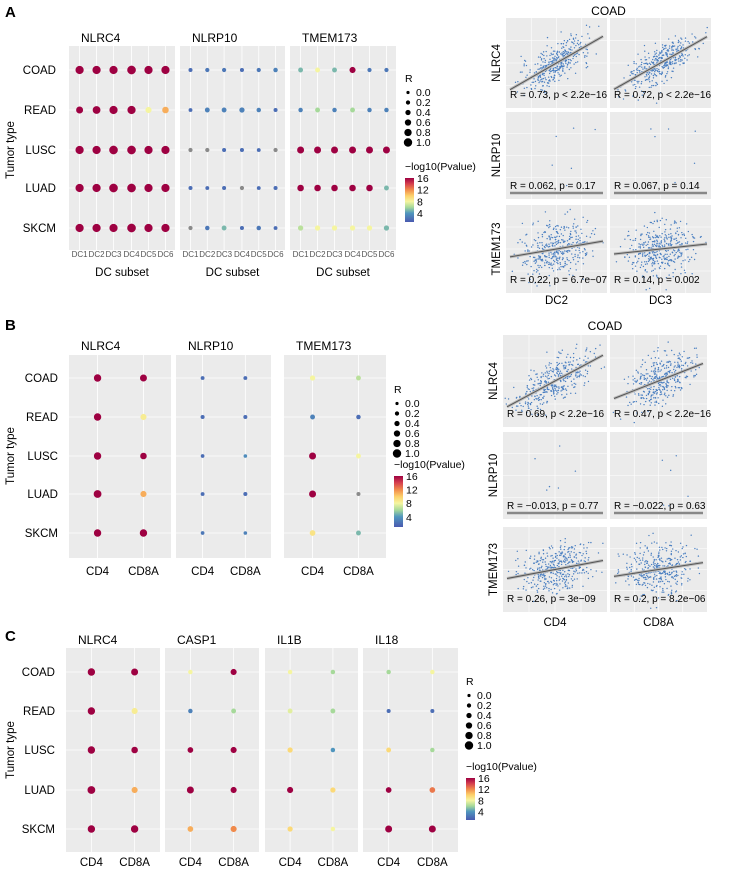 This screenshot has width=733, height=884. Describe the element at coordinates (38, 673) in the screenshot. I see `y-tick-label: COAD` at that location.